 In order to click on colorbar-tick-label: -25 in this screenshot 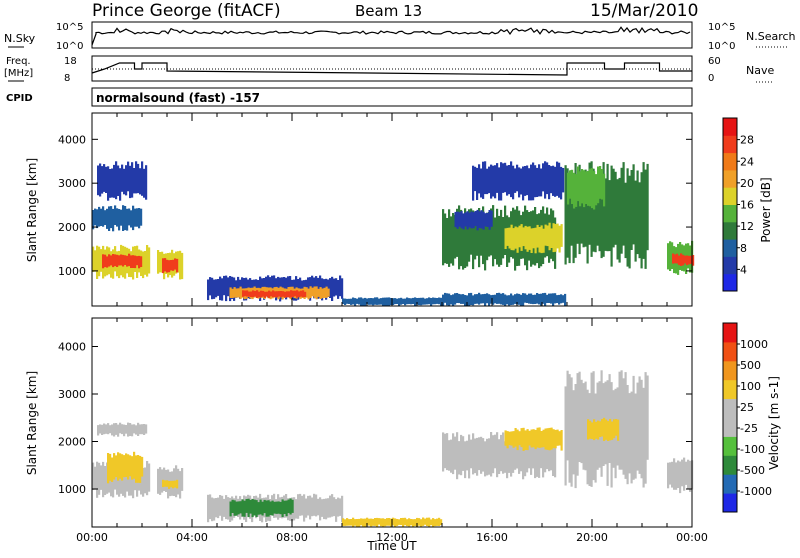, I will do `click(749, 428)`.